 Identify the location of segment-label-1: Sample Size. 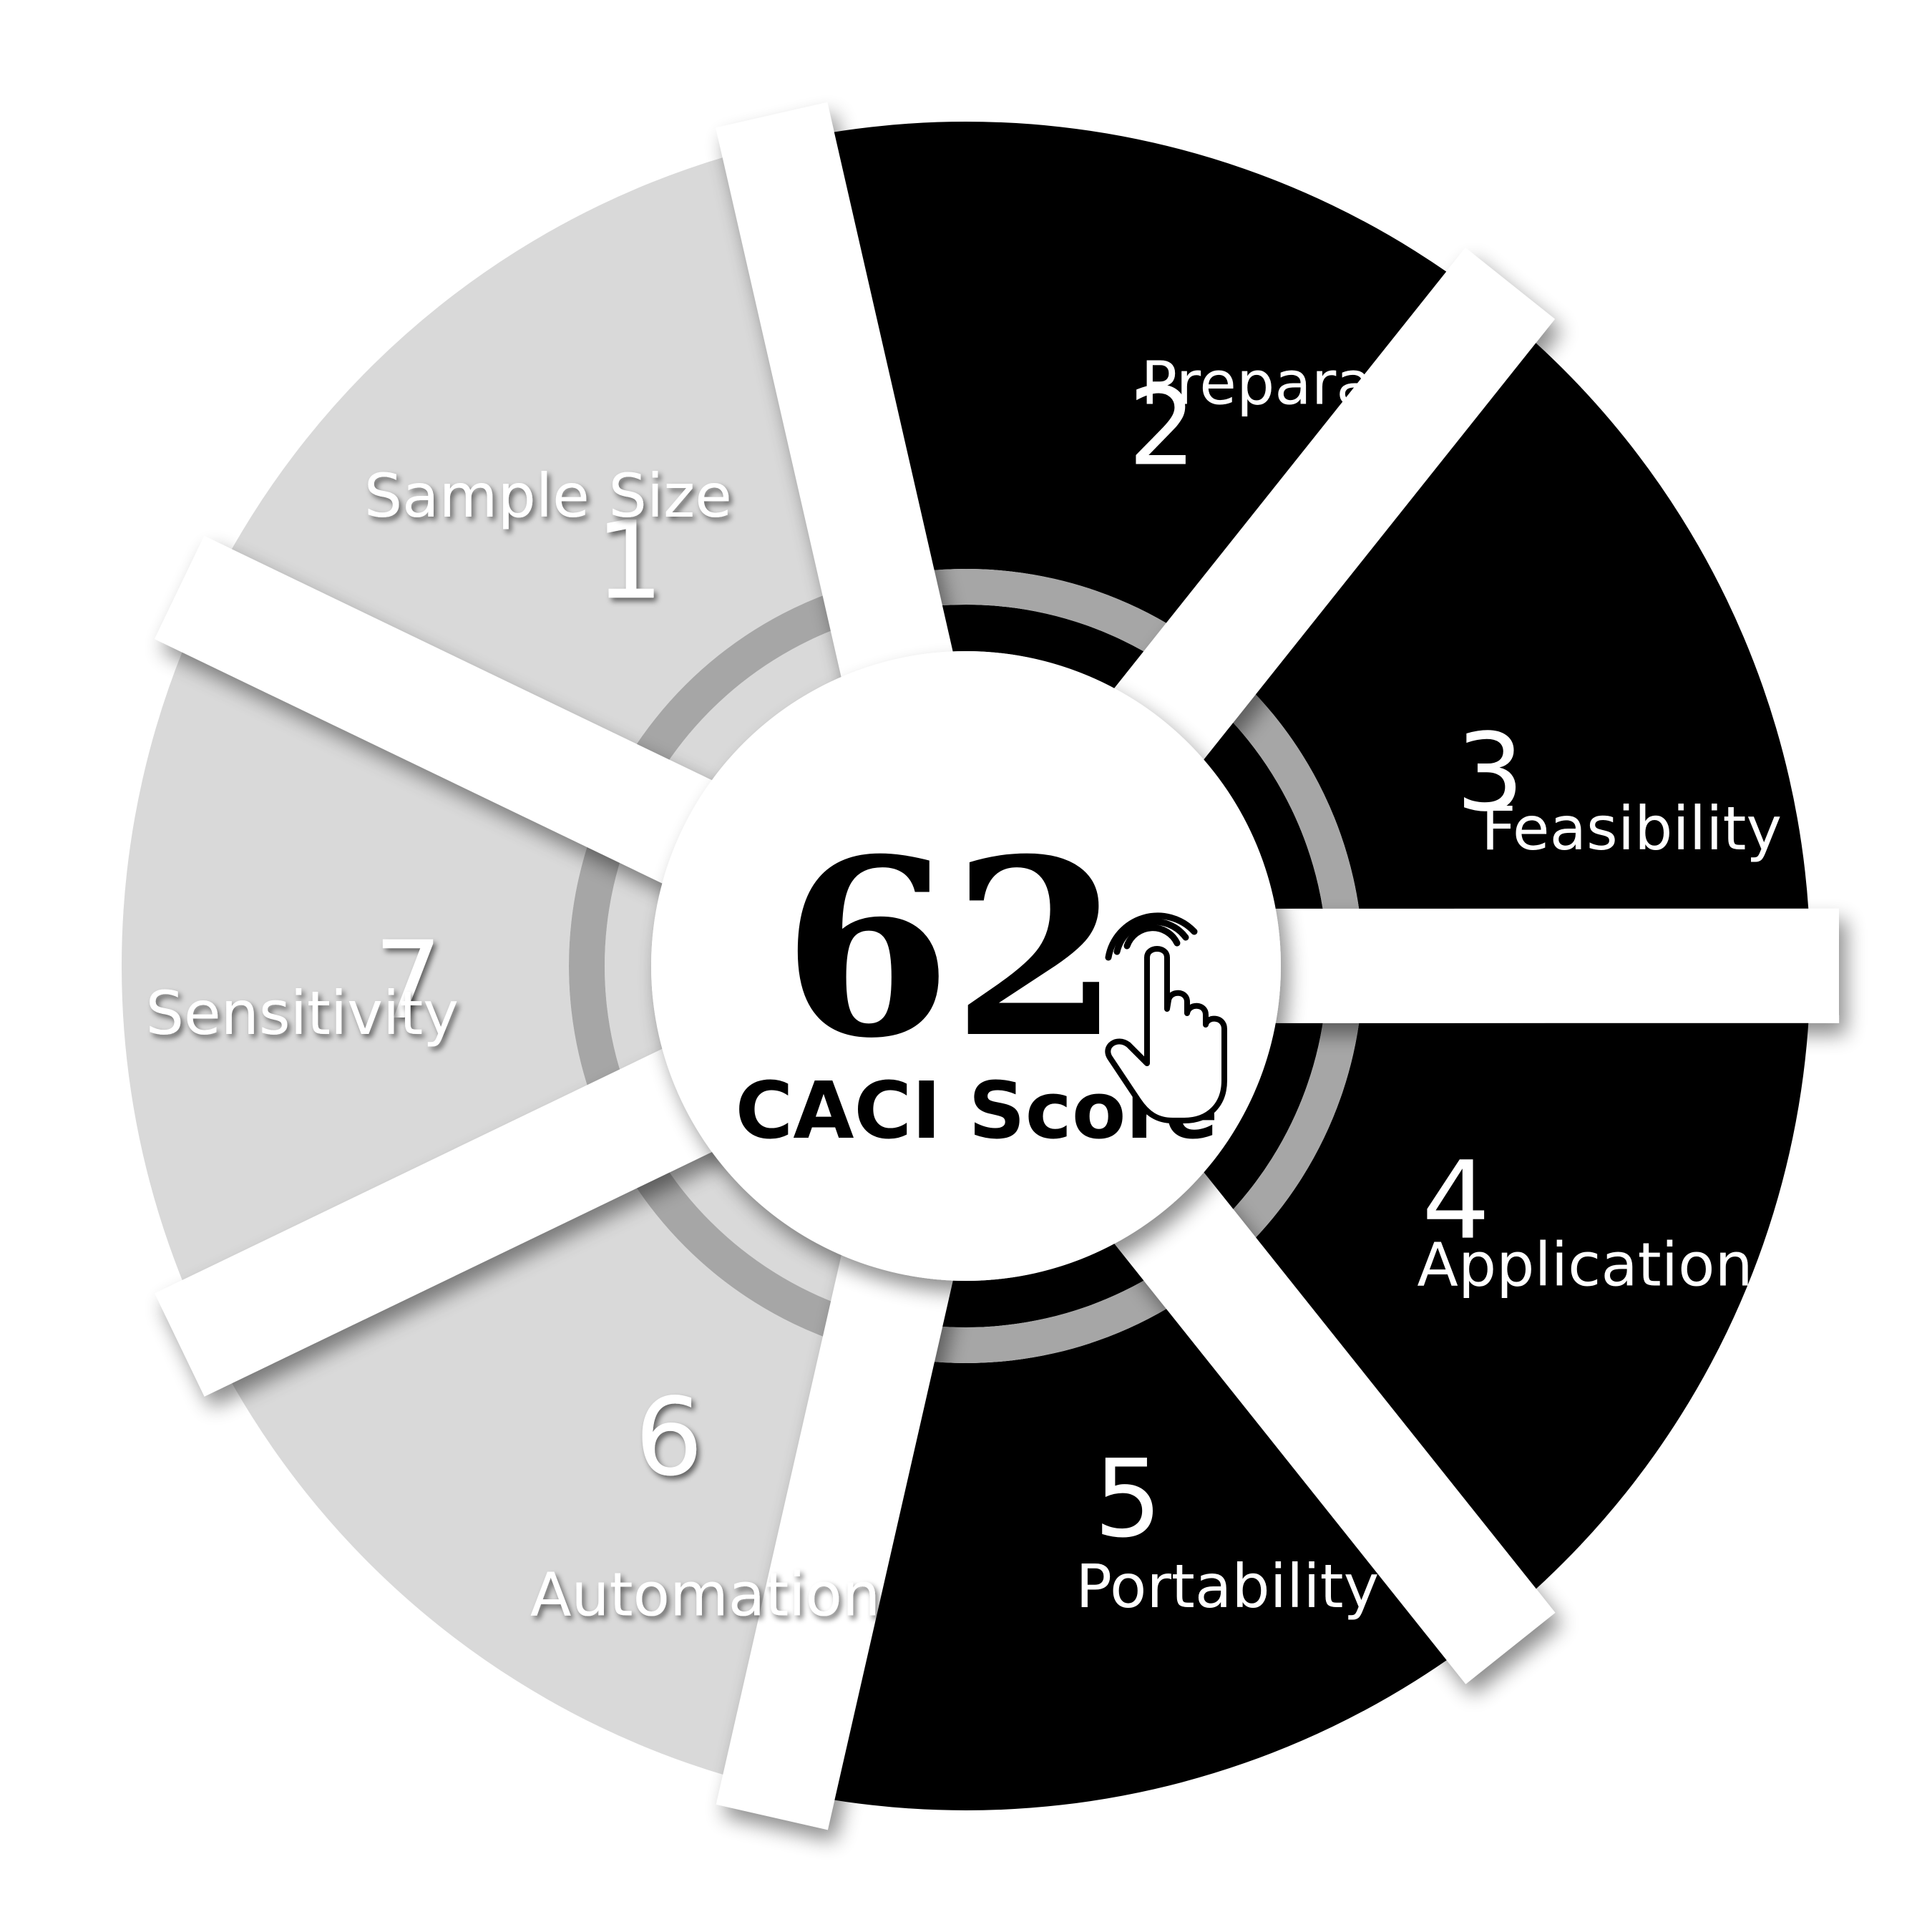
(548, 496).